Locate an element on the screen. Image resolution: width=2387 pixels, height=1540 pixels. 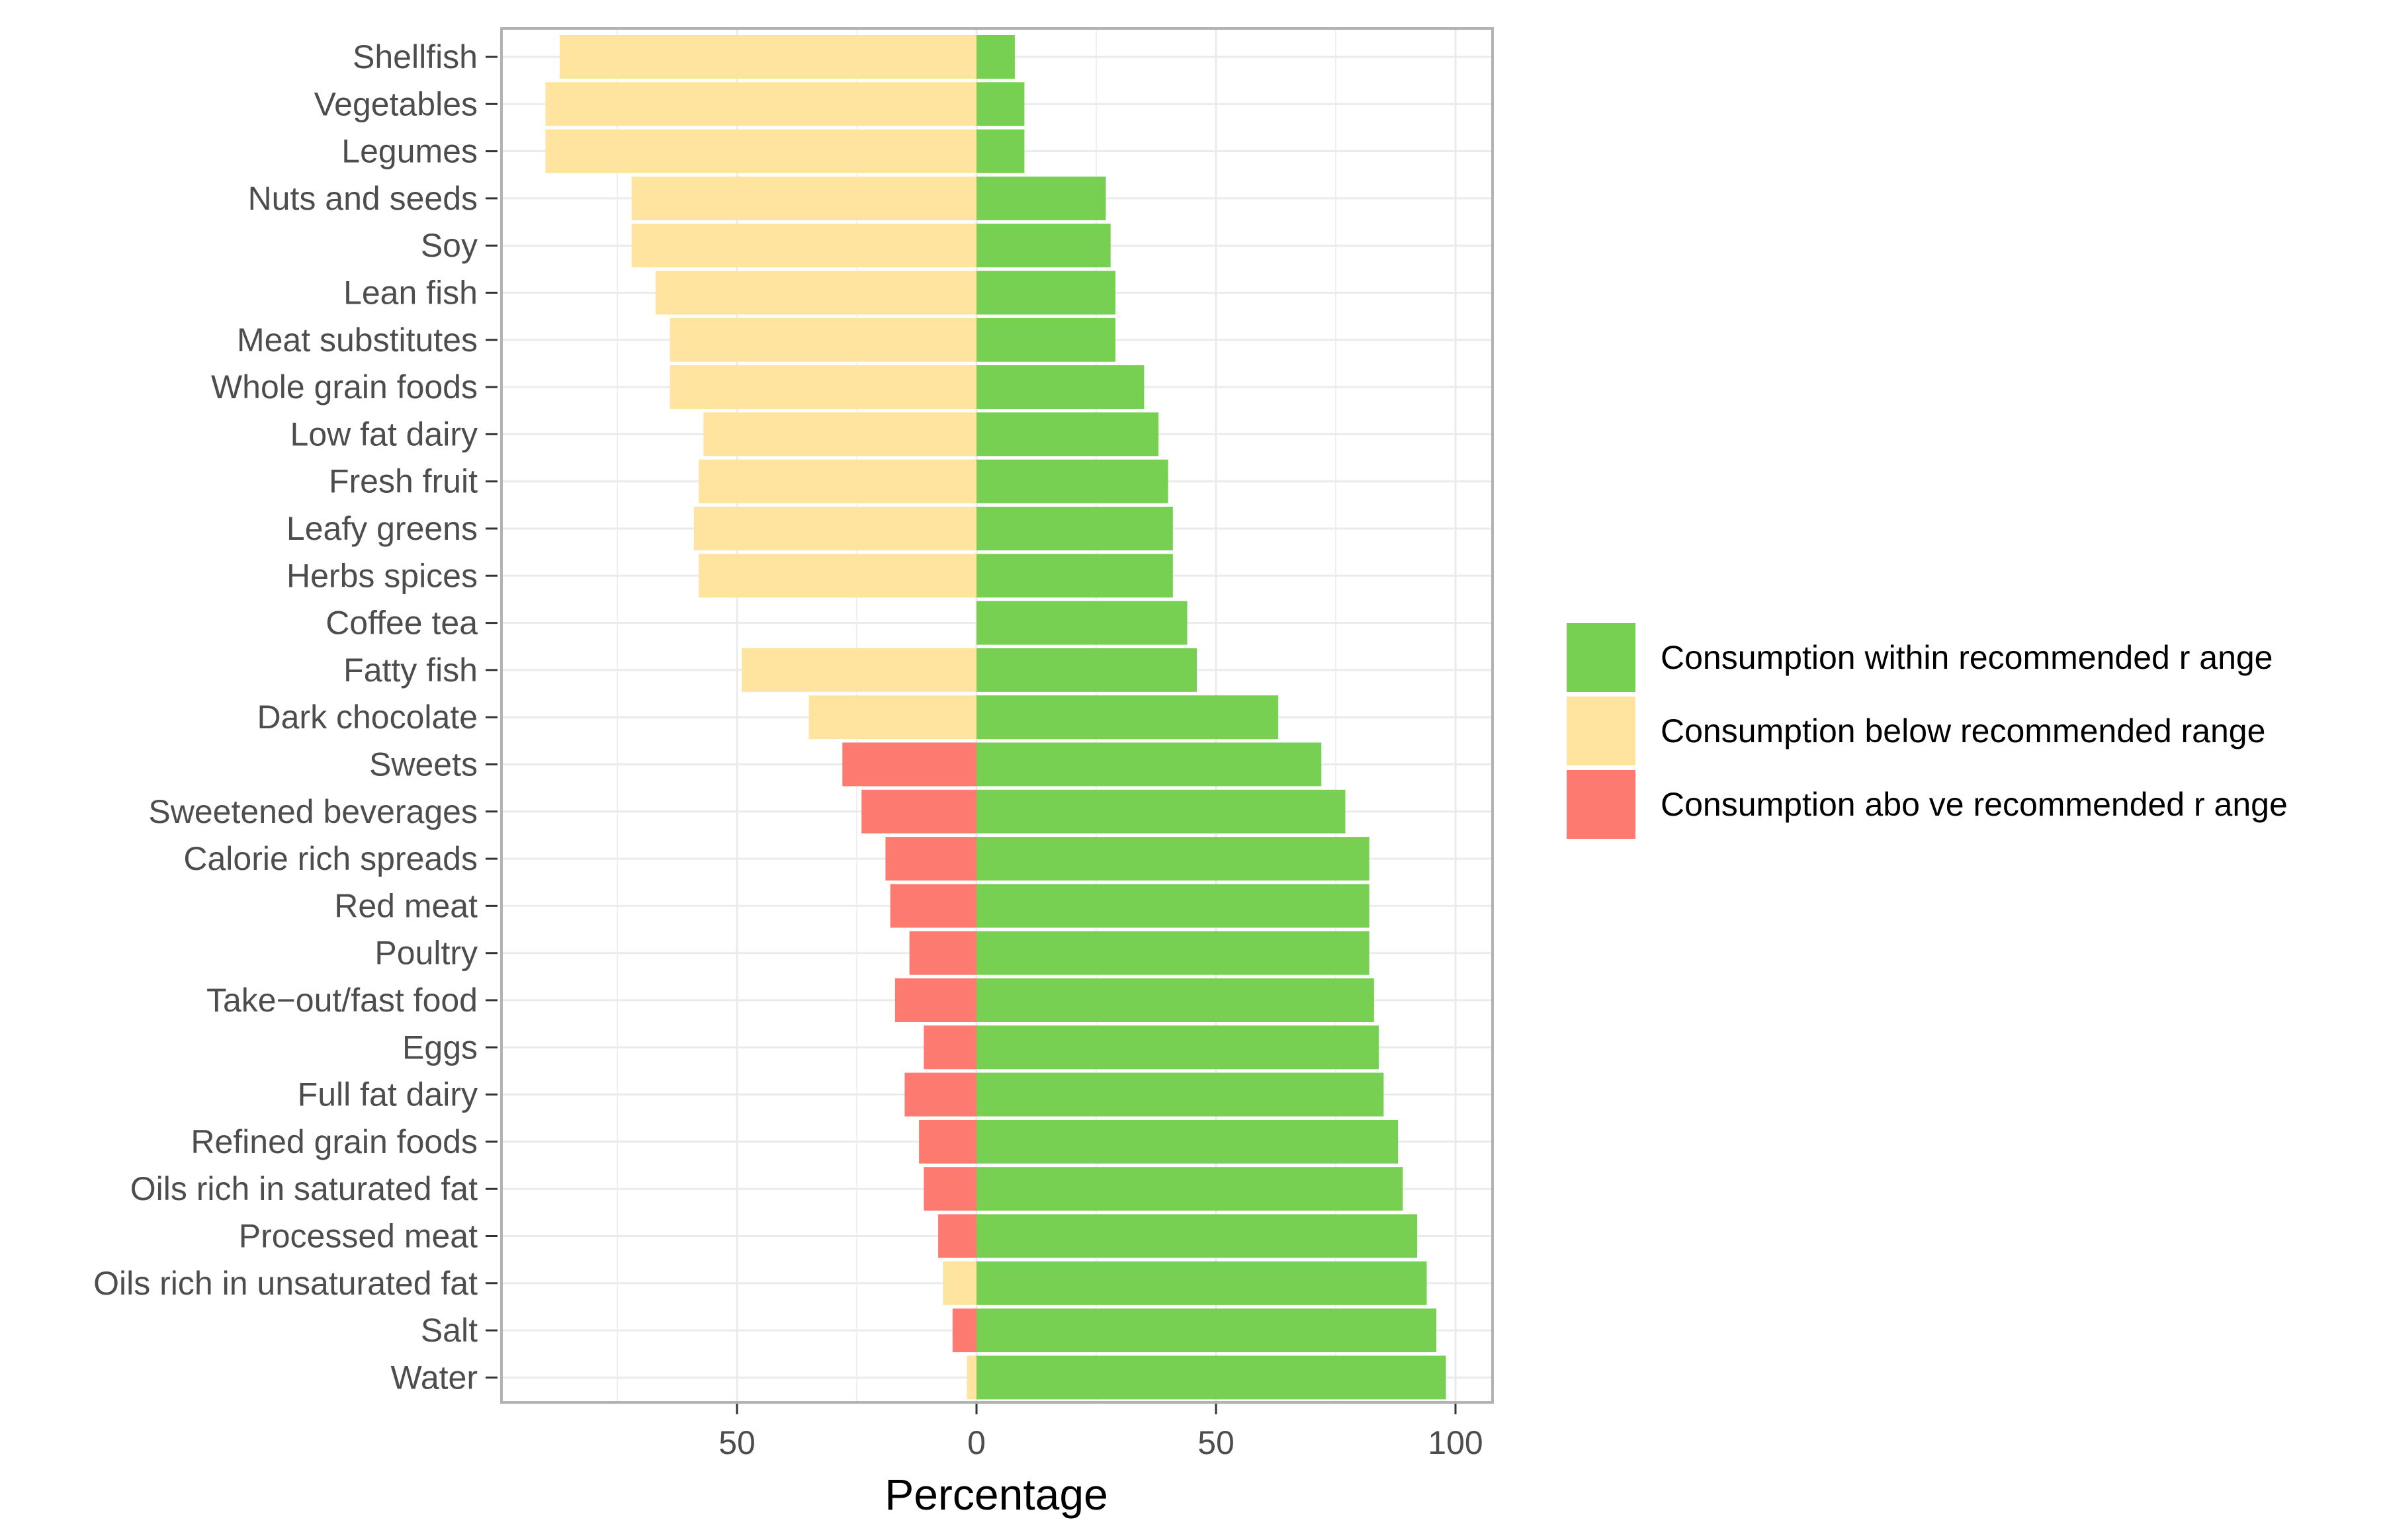
legend-label-within: Consumption within recommended r ange is located at coordinates (1967, 657).